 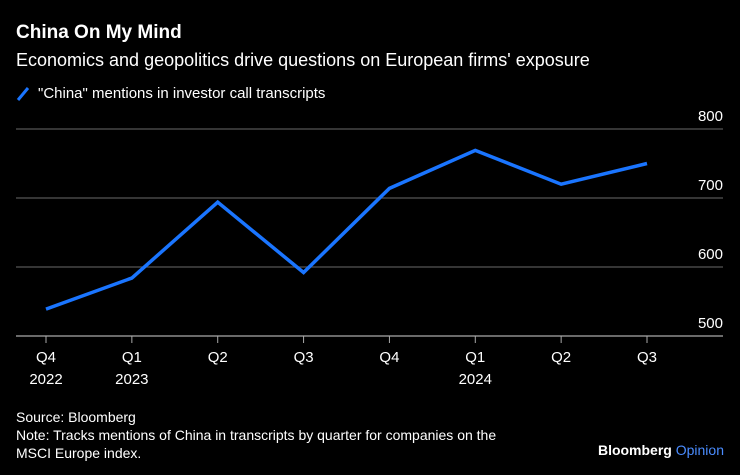 I want to click on legend-line-icon, so click(x=23, y=93).